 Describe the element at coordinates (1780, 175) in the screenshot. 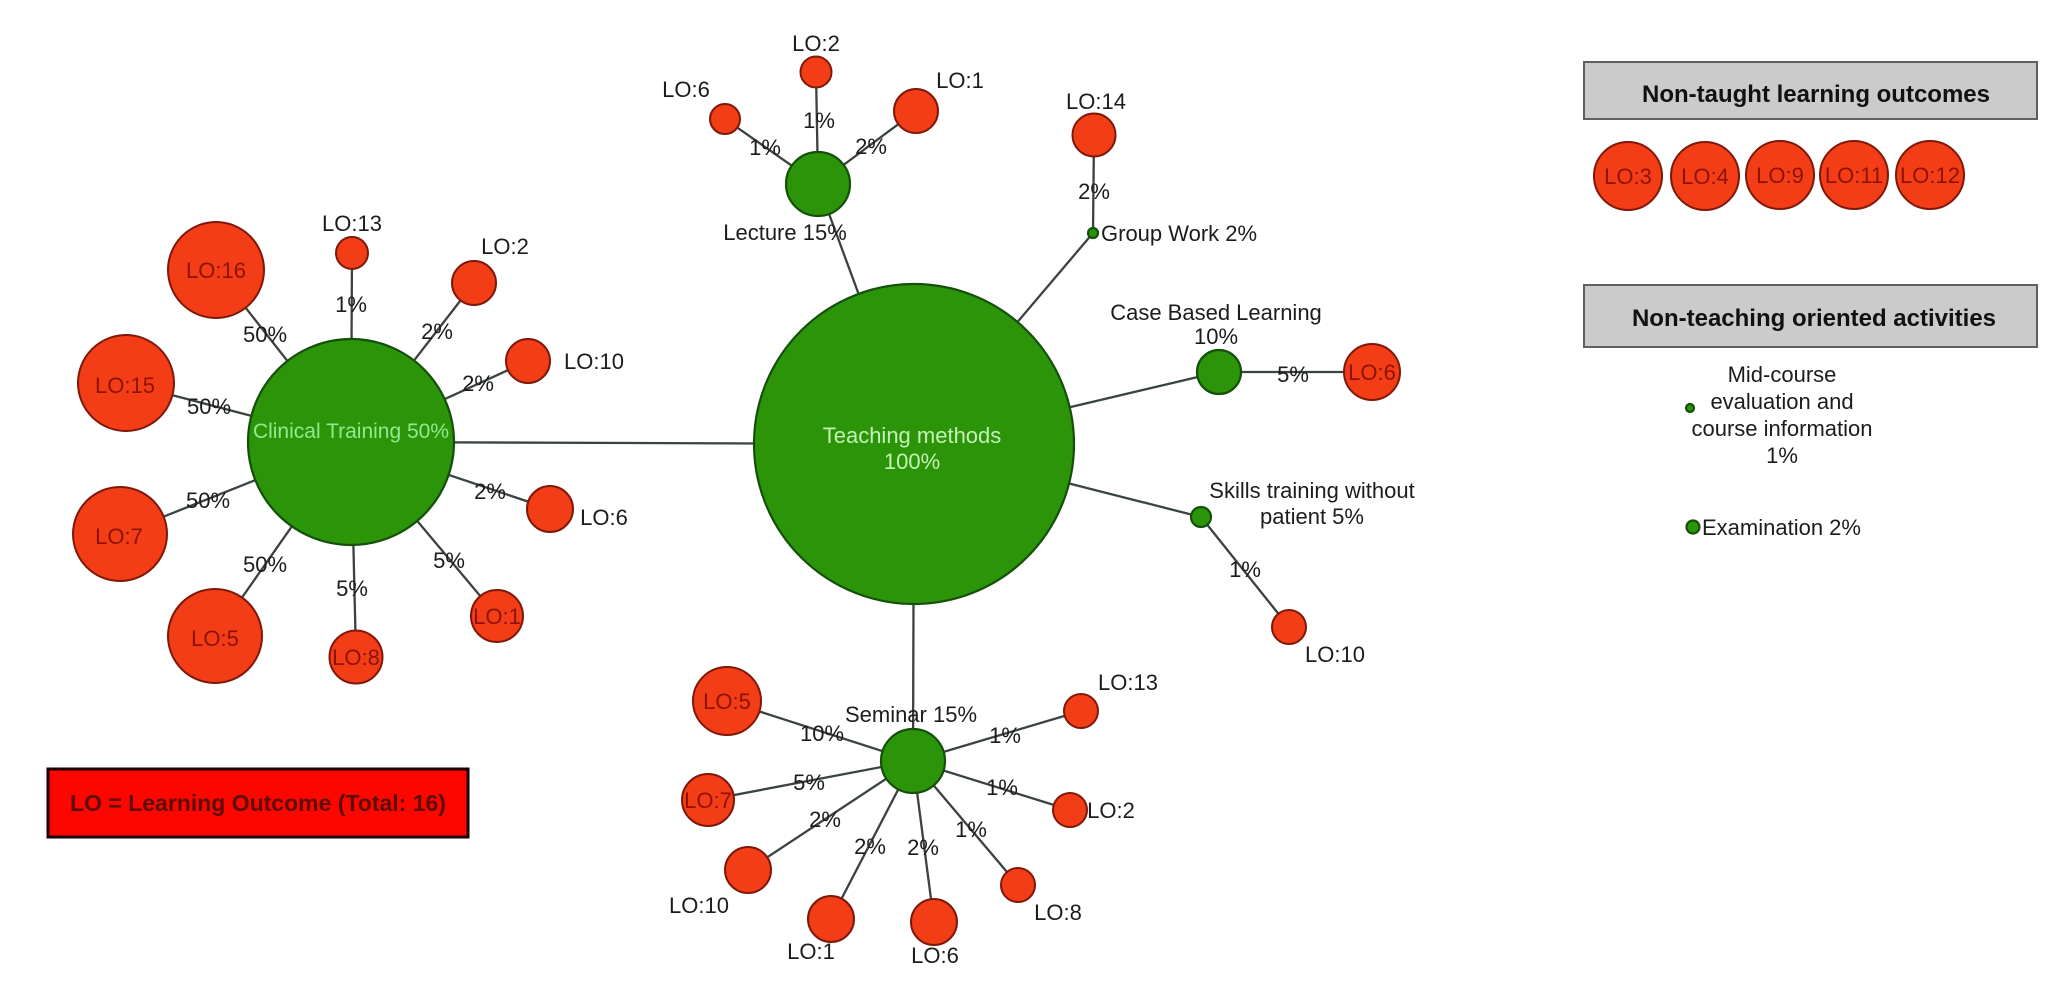

I see `svg-text: LO:9` at that location.